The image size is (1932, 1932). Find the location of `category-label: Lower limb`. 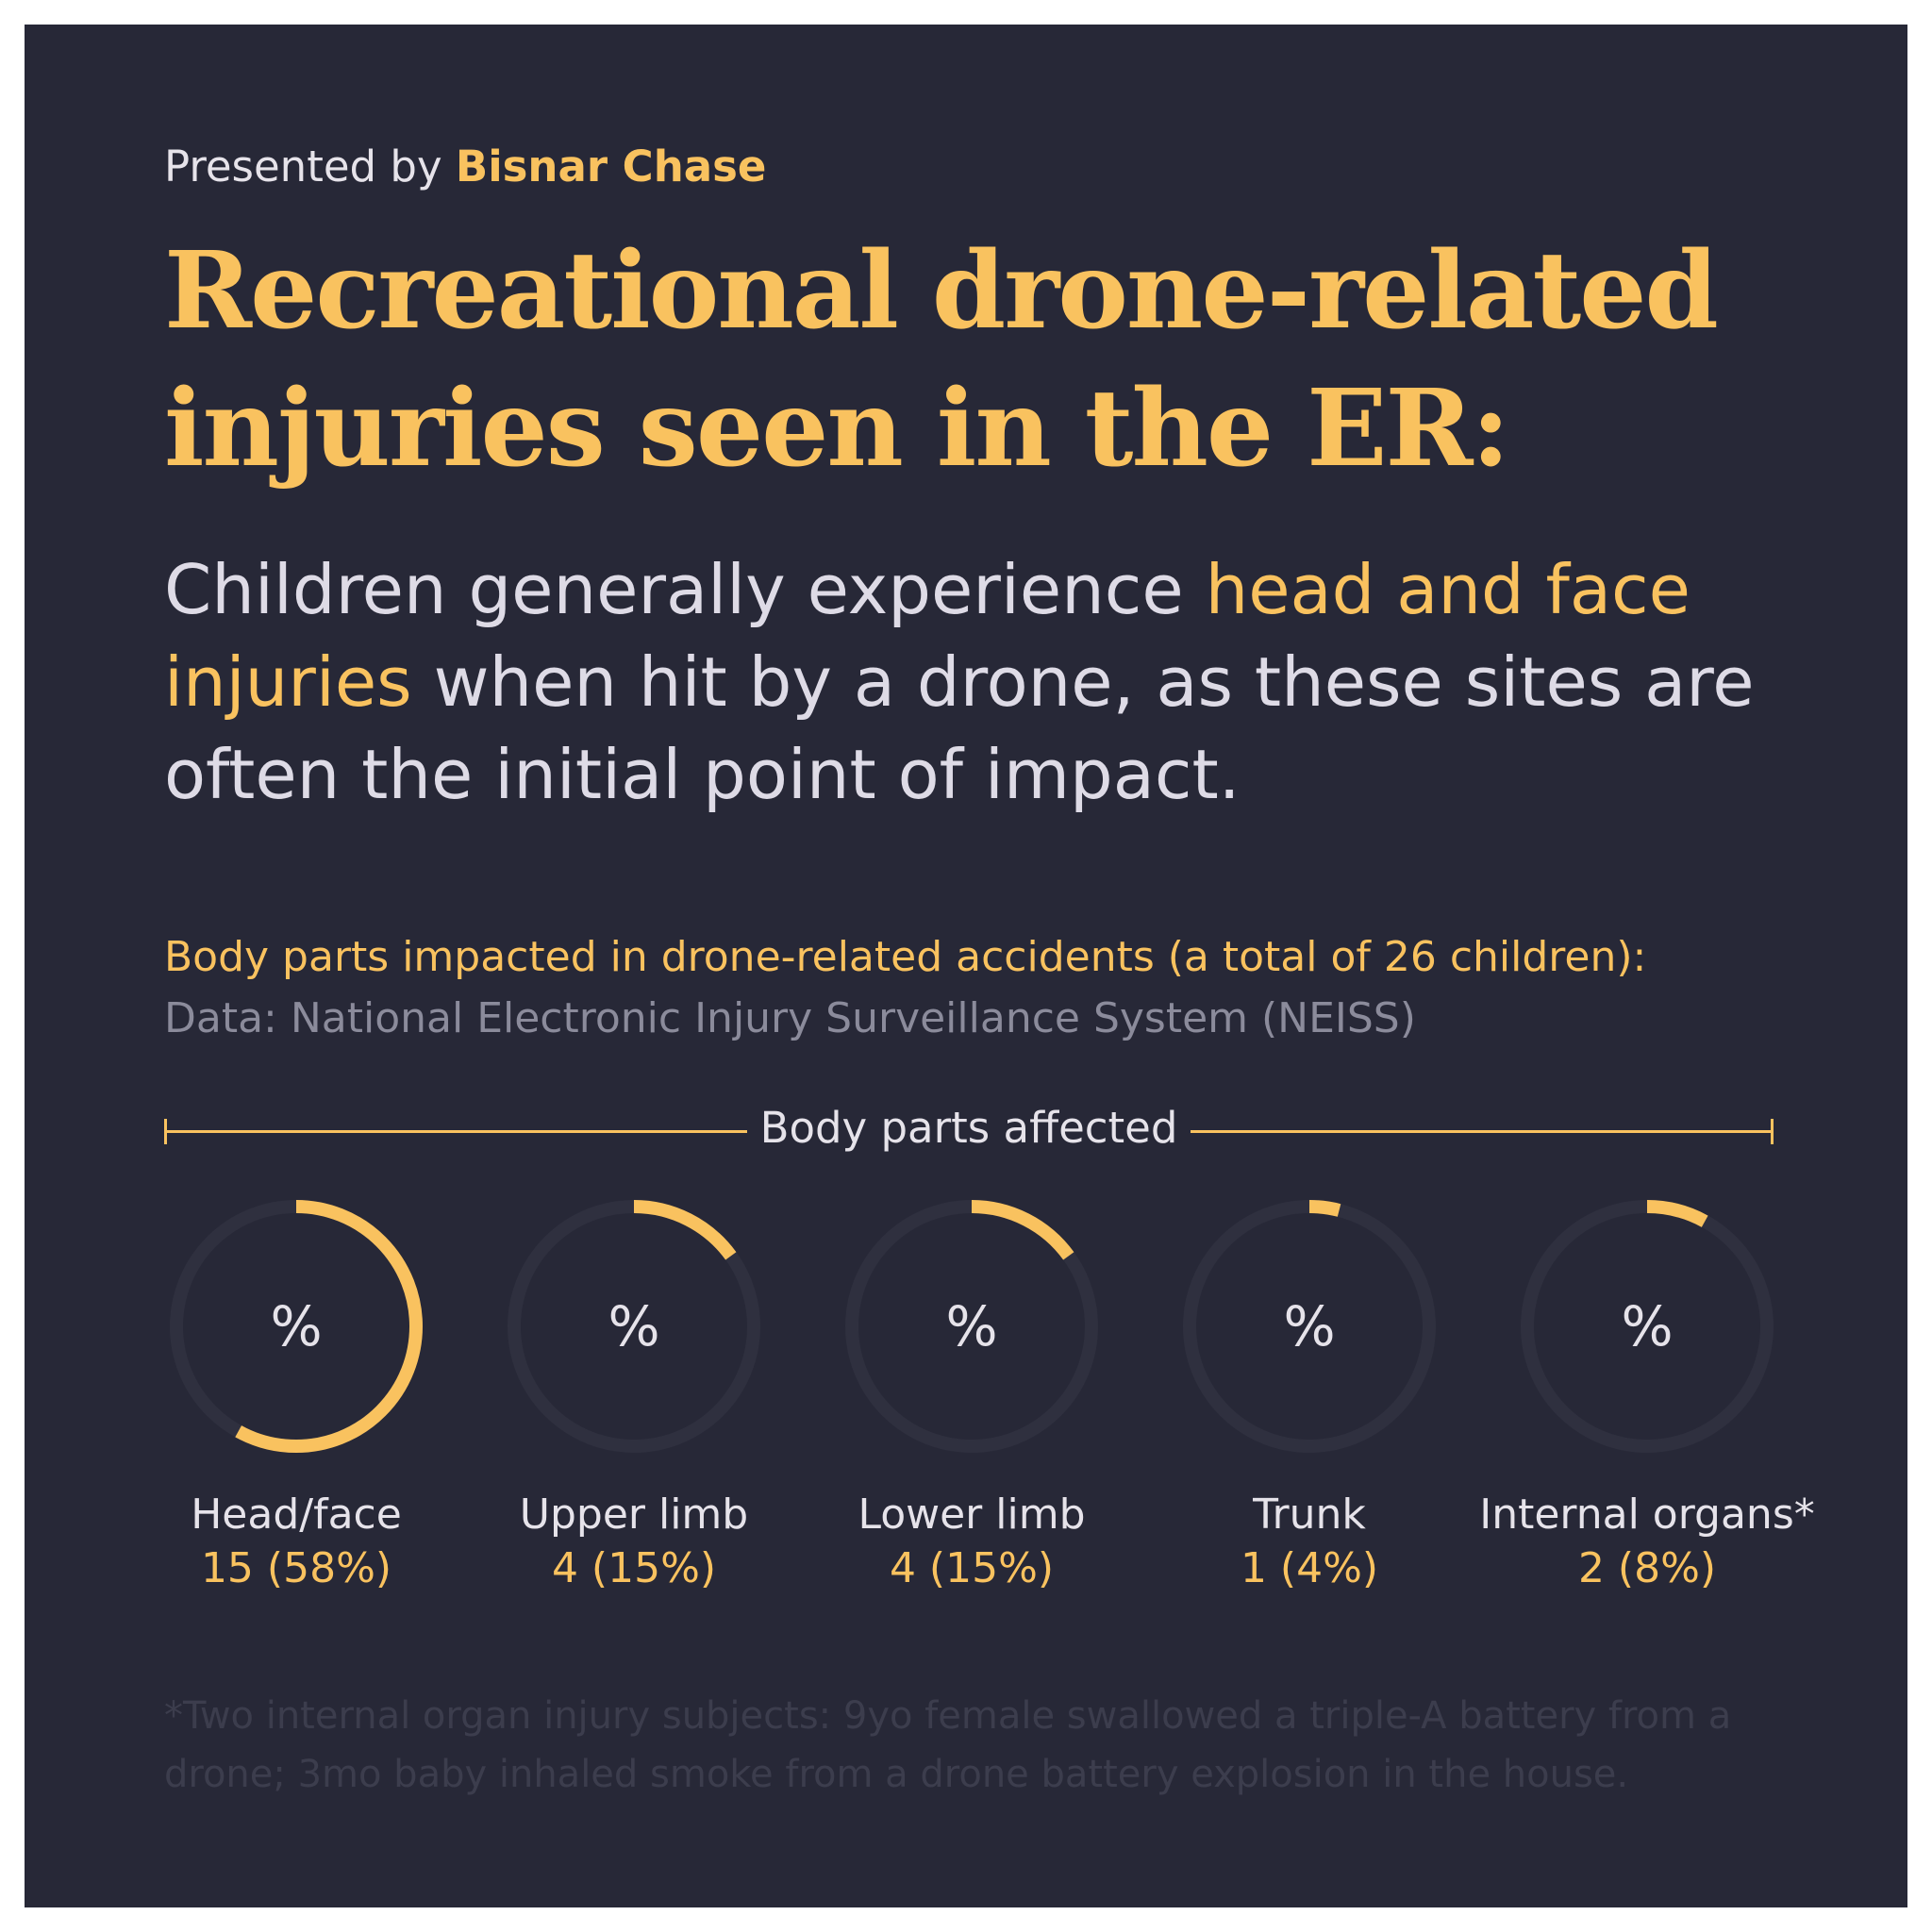

category-label: Lower limb is located at coordinates (972, 1515).